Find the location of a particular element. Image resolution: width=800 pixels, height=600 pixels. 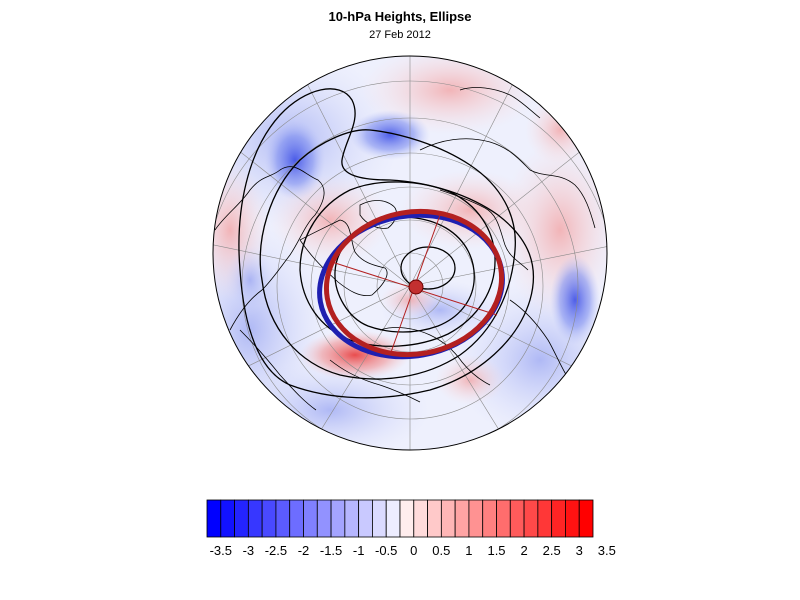

ellipse-outline-red is located at coordinates (414, 283).